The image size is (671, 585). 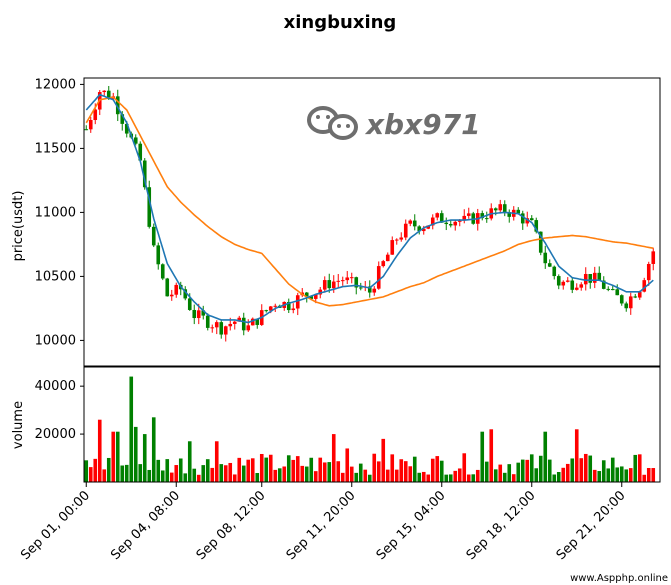 What do you see at coordinates (59, 410) in the screenshot?
I see `volume-yticks: 20000 40000` at bounding box center [59, 410].